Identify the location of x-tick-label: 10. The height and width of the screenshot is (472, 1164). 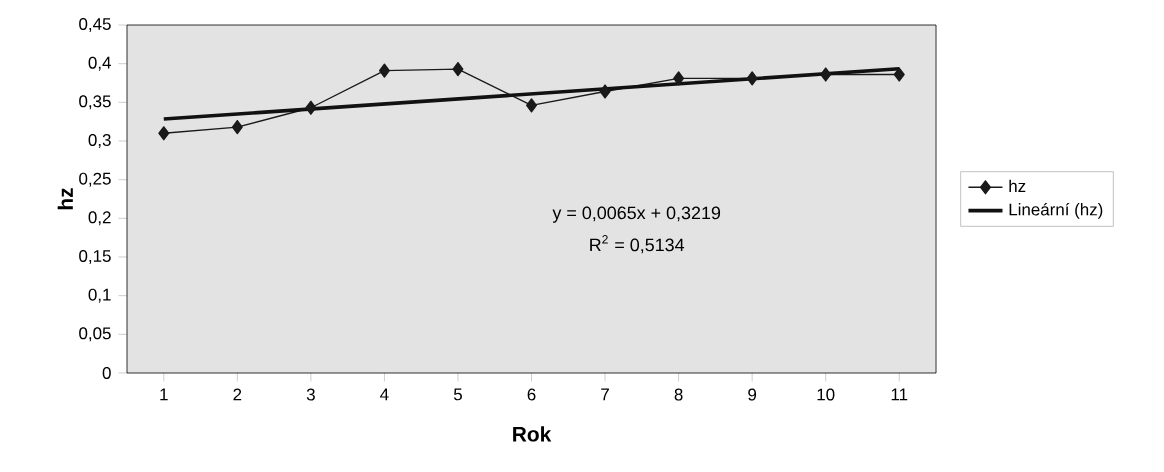
(826, 394).